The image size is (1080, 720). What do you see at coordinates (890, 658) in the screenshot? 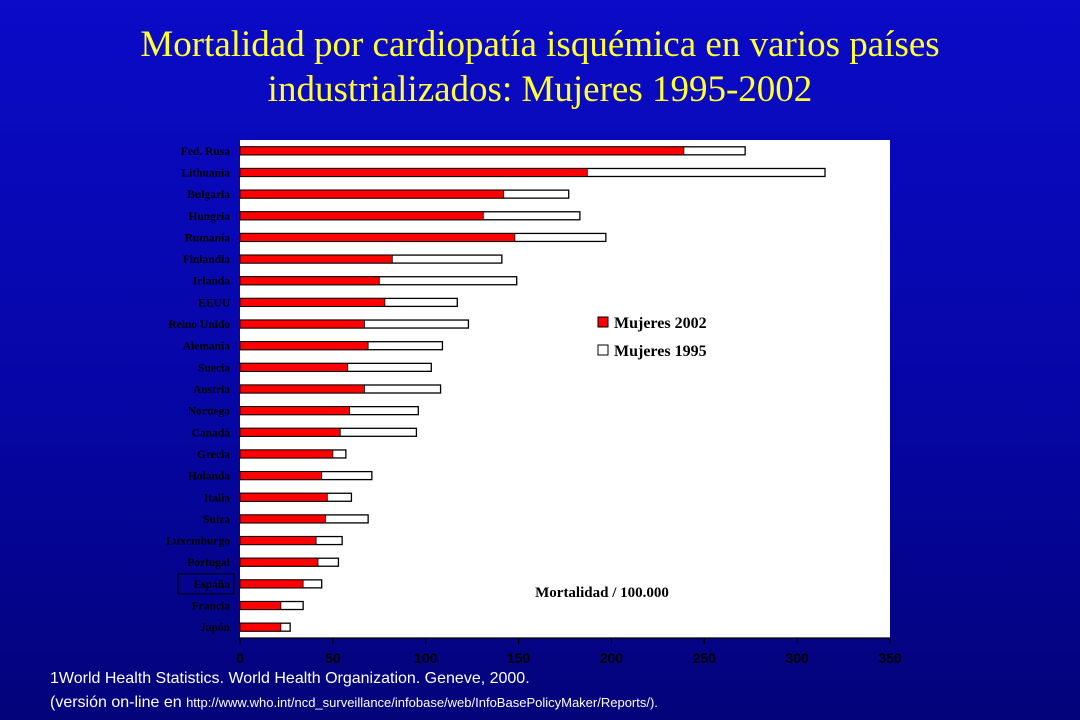
I see `x-tick-label: 350` at bounding box center [890, 658].